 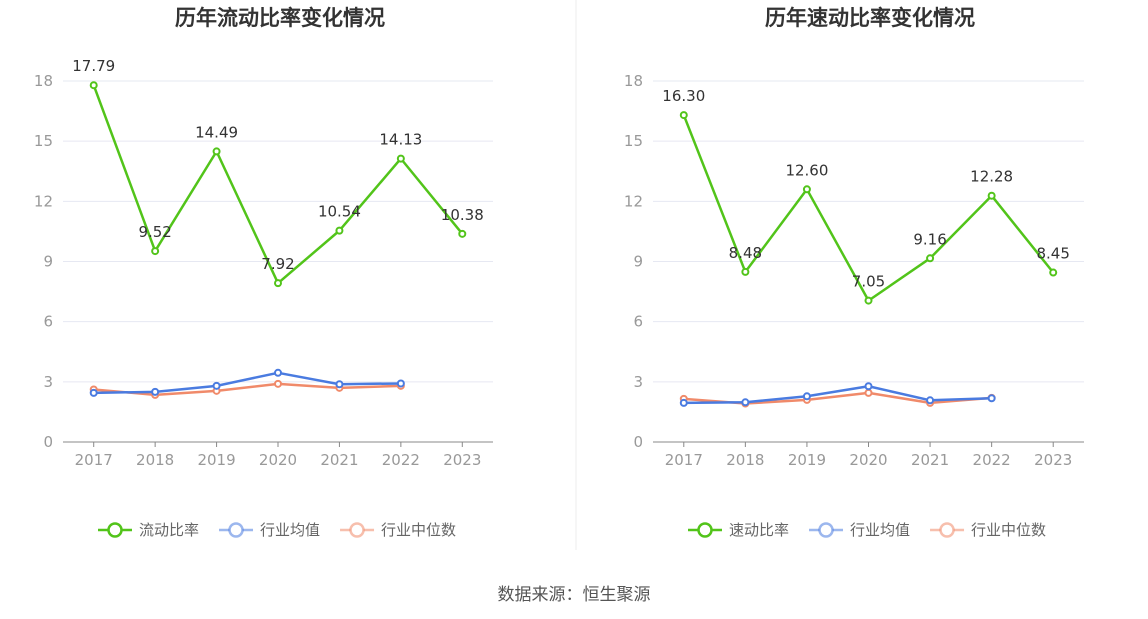 I want to click on data-label: 12.28, so click(x=991, y=177).